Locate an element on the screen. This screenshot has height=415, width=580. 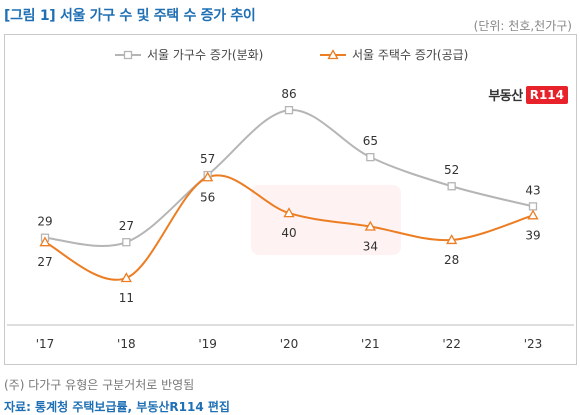
data-label-s2: 40 is located at coordinates (288, 233).